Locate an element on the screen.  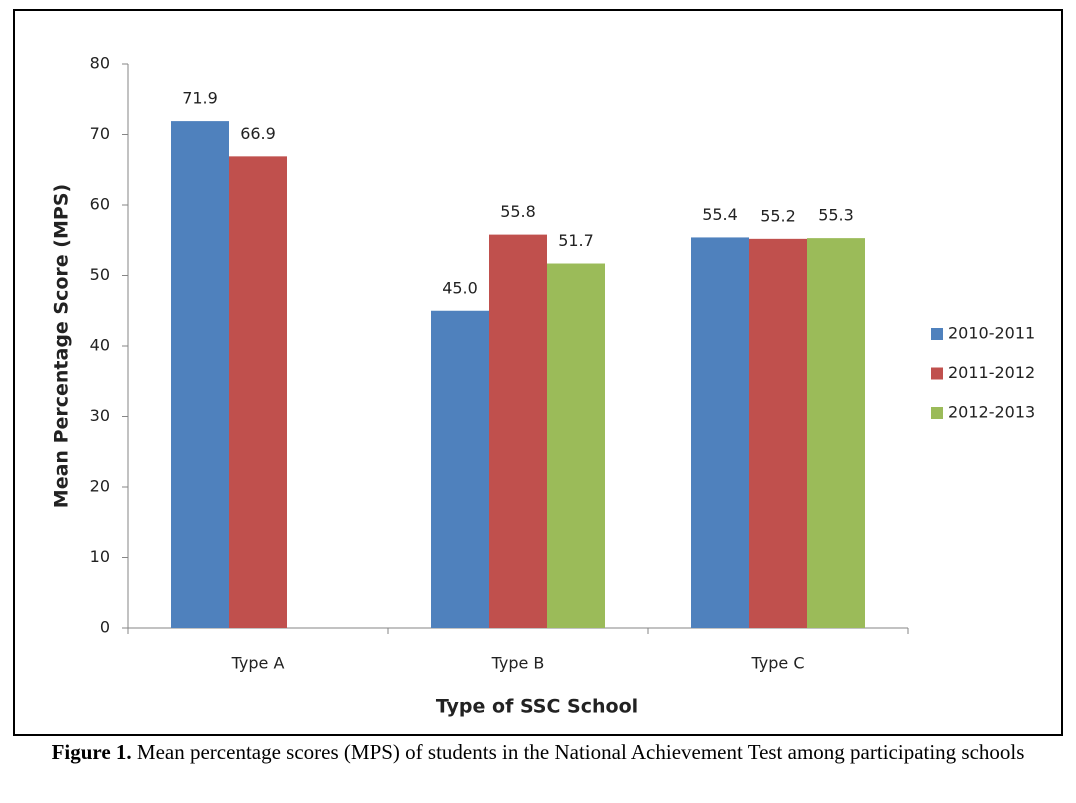
y-tick-label: 80 is located at coordinates (100, 63).